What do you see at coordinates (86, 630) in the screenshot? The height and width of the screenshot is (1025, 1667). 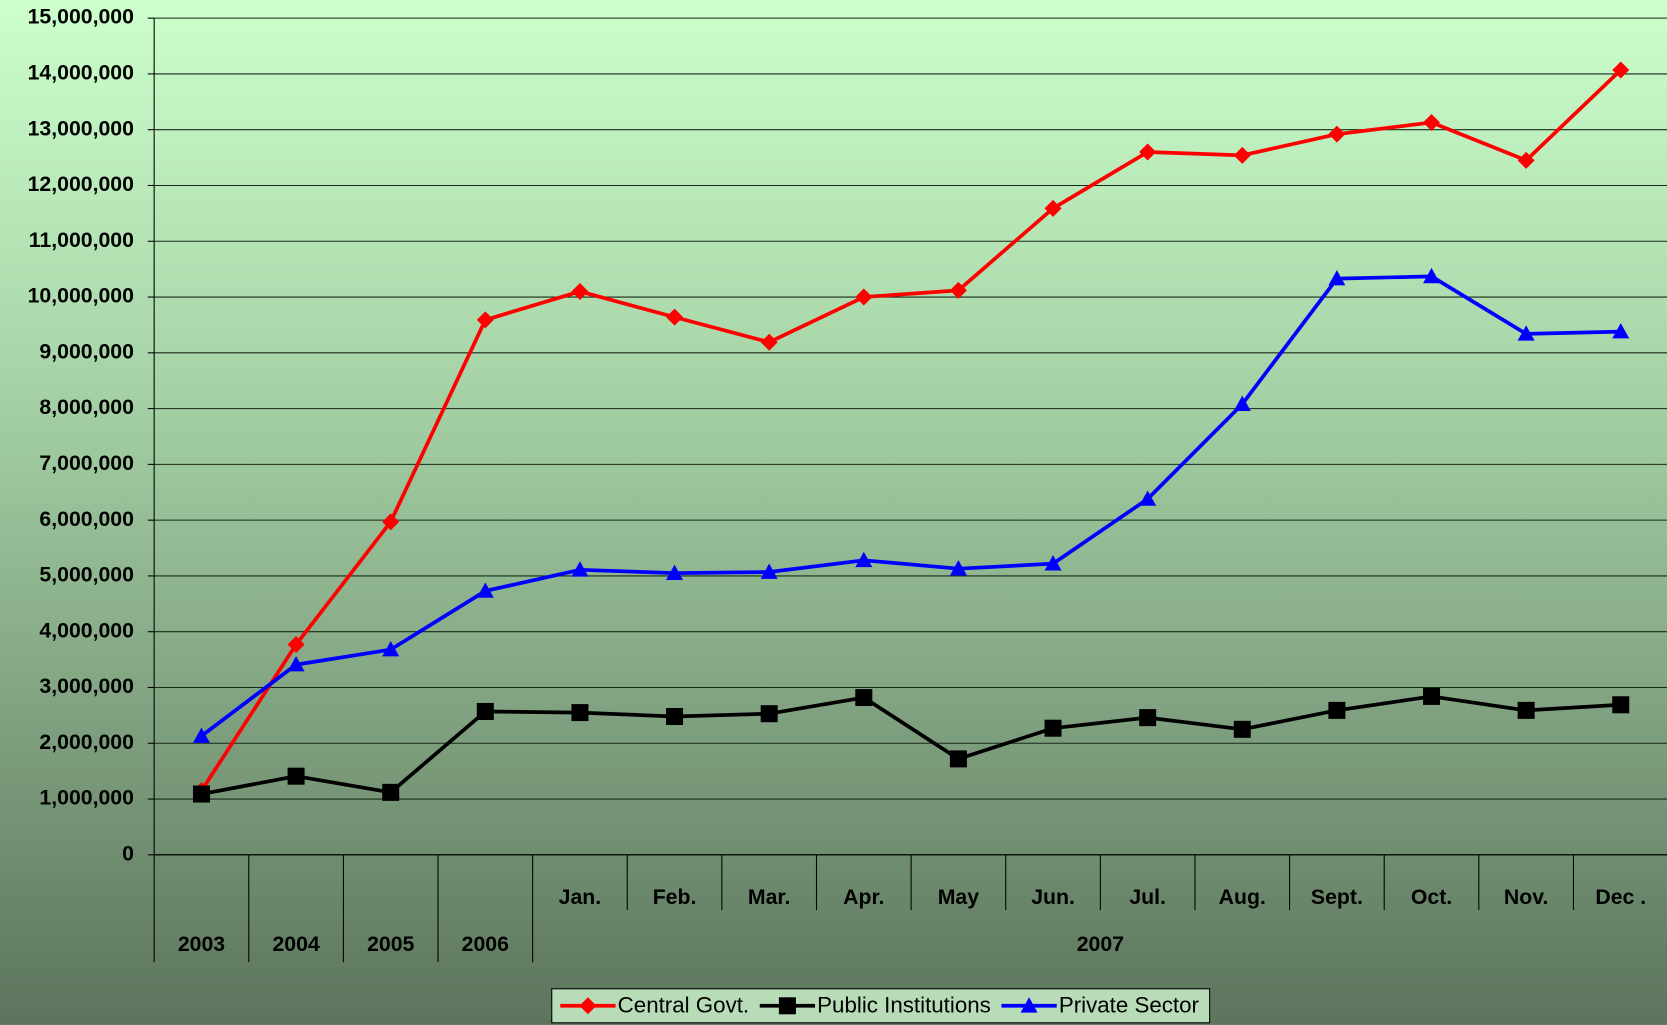 I see `y-tick-label: 4,000,000` at bounding box center [86, 630].